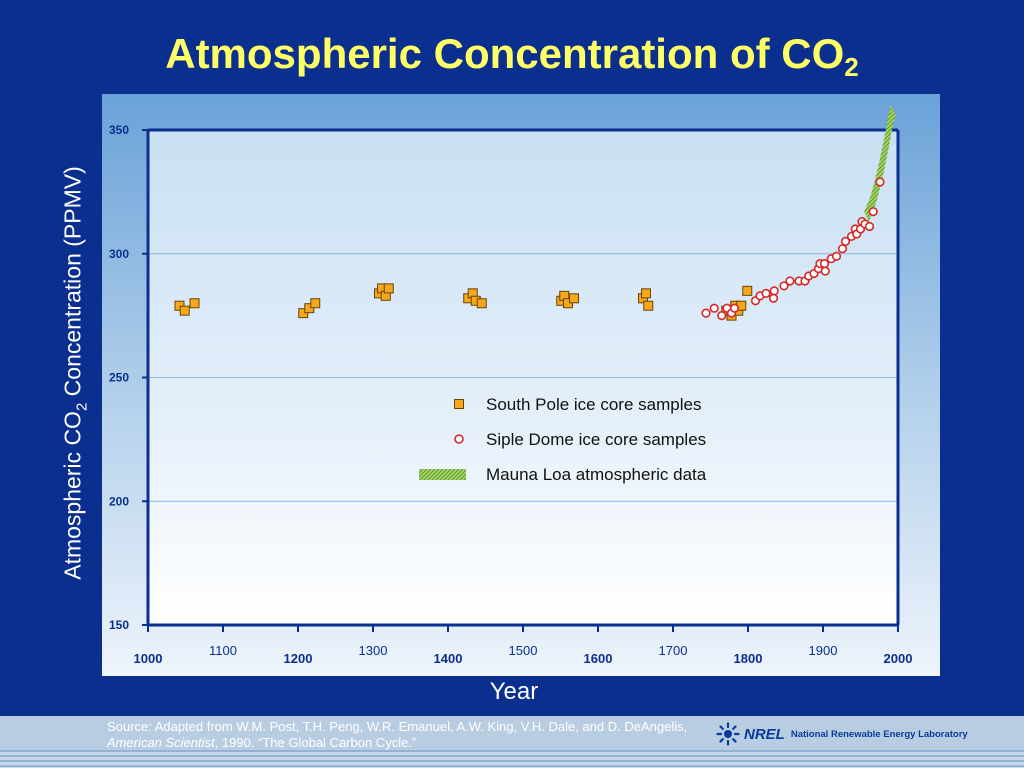  I want to click on y-tick-label-250: 250, so click(119, 378).